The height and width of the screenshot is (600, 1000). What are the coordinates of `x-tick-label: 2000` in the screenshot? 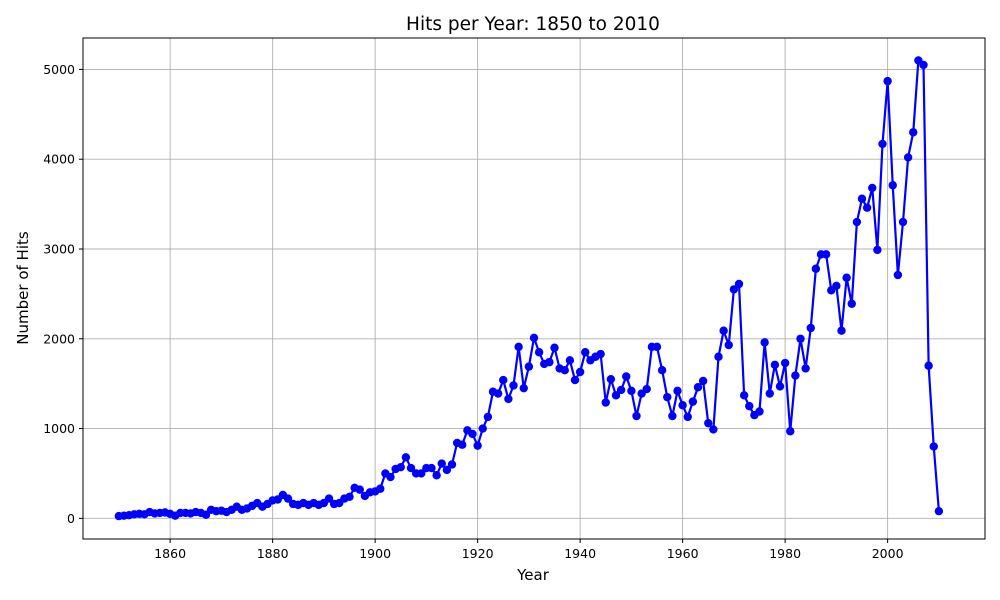 It's located at (888, 553).